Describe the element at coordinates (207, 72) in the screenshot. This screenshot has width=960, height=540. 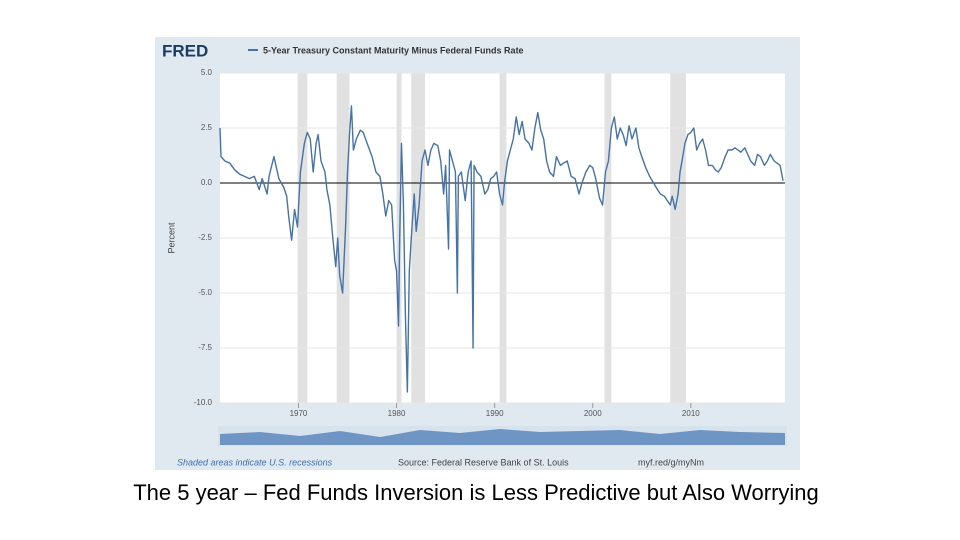
I see `y-tick-label: 5.0` at that location.